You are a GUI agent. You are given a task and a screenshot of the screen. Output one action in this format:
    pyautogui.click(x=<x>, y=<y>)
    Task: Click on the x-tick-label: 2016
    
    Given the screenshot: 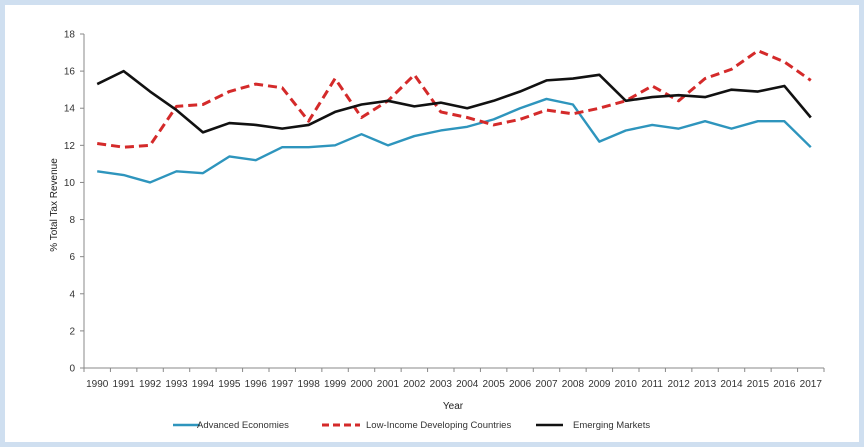 What is the action you would take?
    pyautogui.click(x=784, y=384)
    